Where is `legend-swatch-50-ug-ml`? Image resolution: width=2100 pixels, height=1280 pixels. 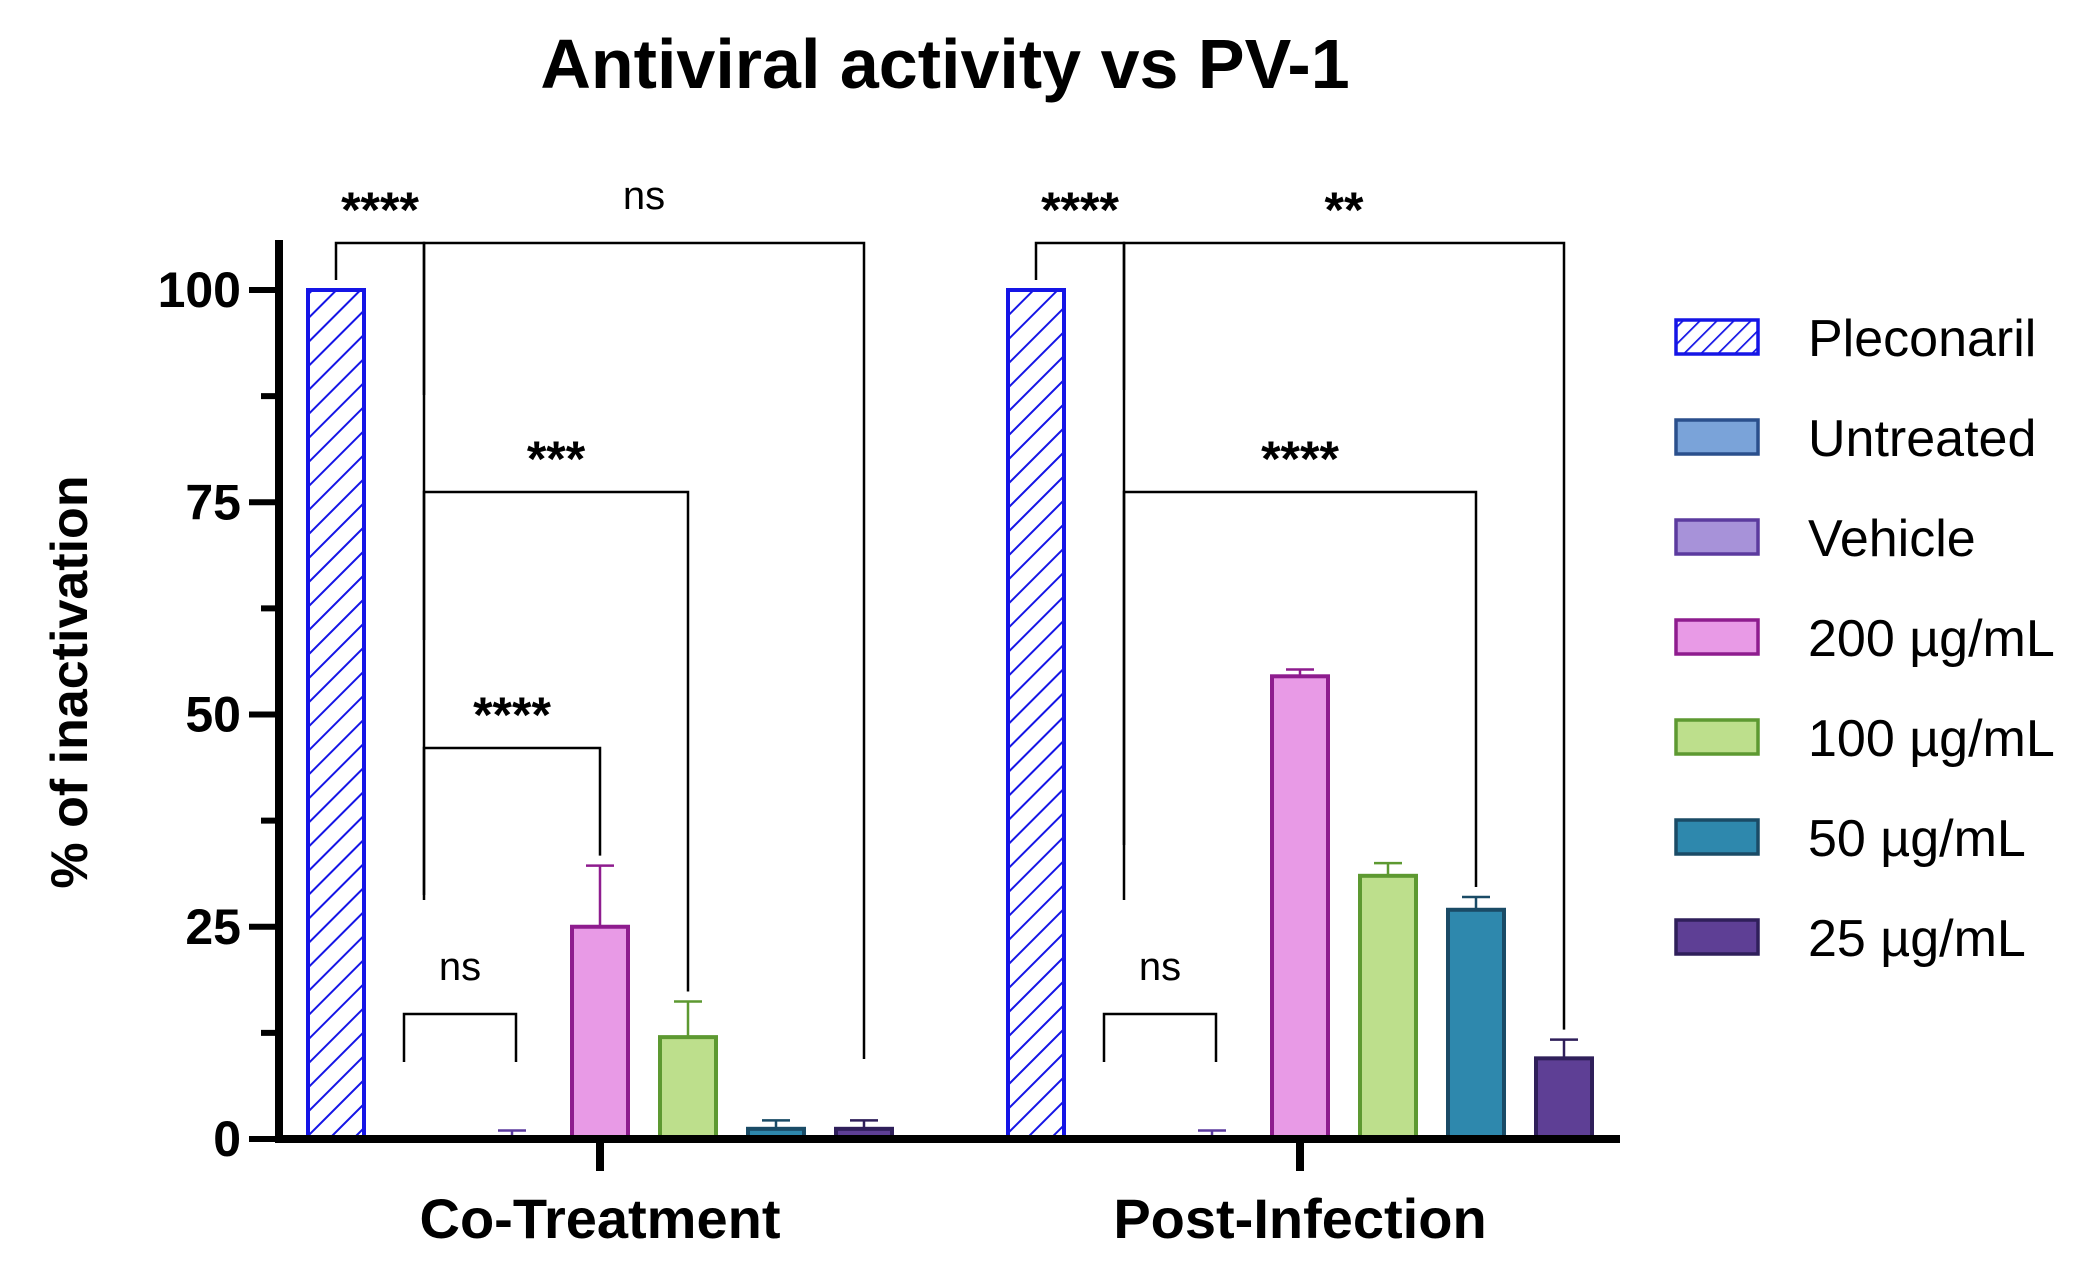 legend-swatch-50-ug-ml is located at coordinates (1717, 837).